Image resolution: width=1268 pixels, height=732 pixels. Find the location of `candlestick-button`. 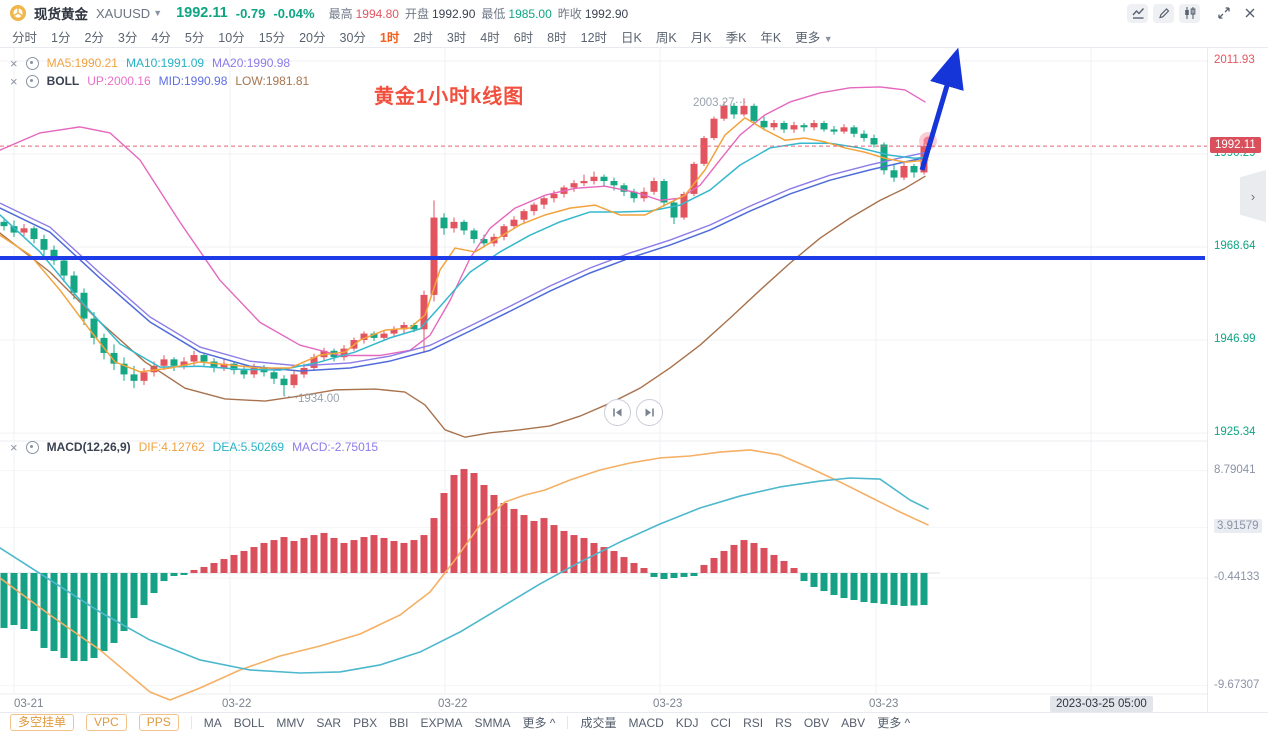

candlestick-button is located at coordinates (1189, 13).